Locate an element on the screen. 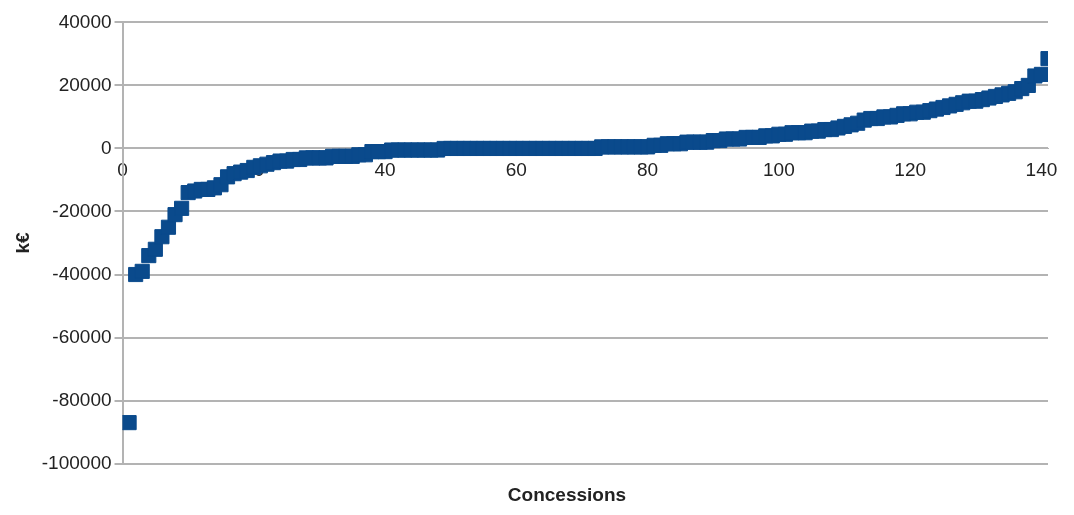  y-tick-label: -40000 is located at coordinates (82, 273).